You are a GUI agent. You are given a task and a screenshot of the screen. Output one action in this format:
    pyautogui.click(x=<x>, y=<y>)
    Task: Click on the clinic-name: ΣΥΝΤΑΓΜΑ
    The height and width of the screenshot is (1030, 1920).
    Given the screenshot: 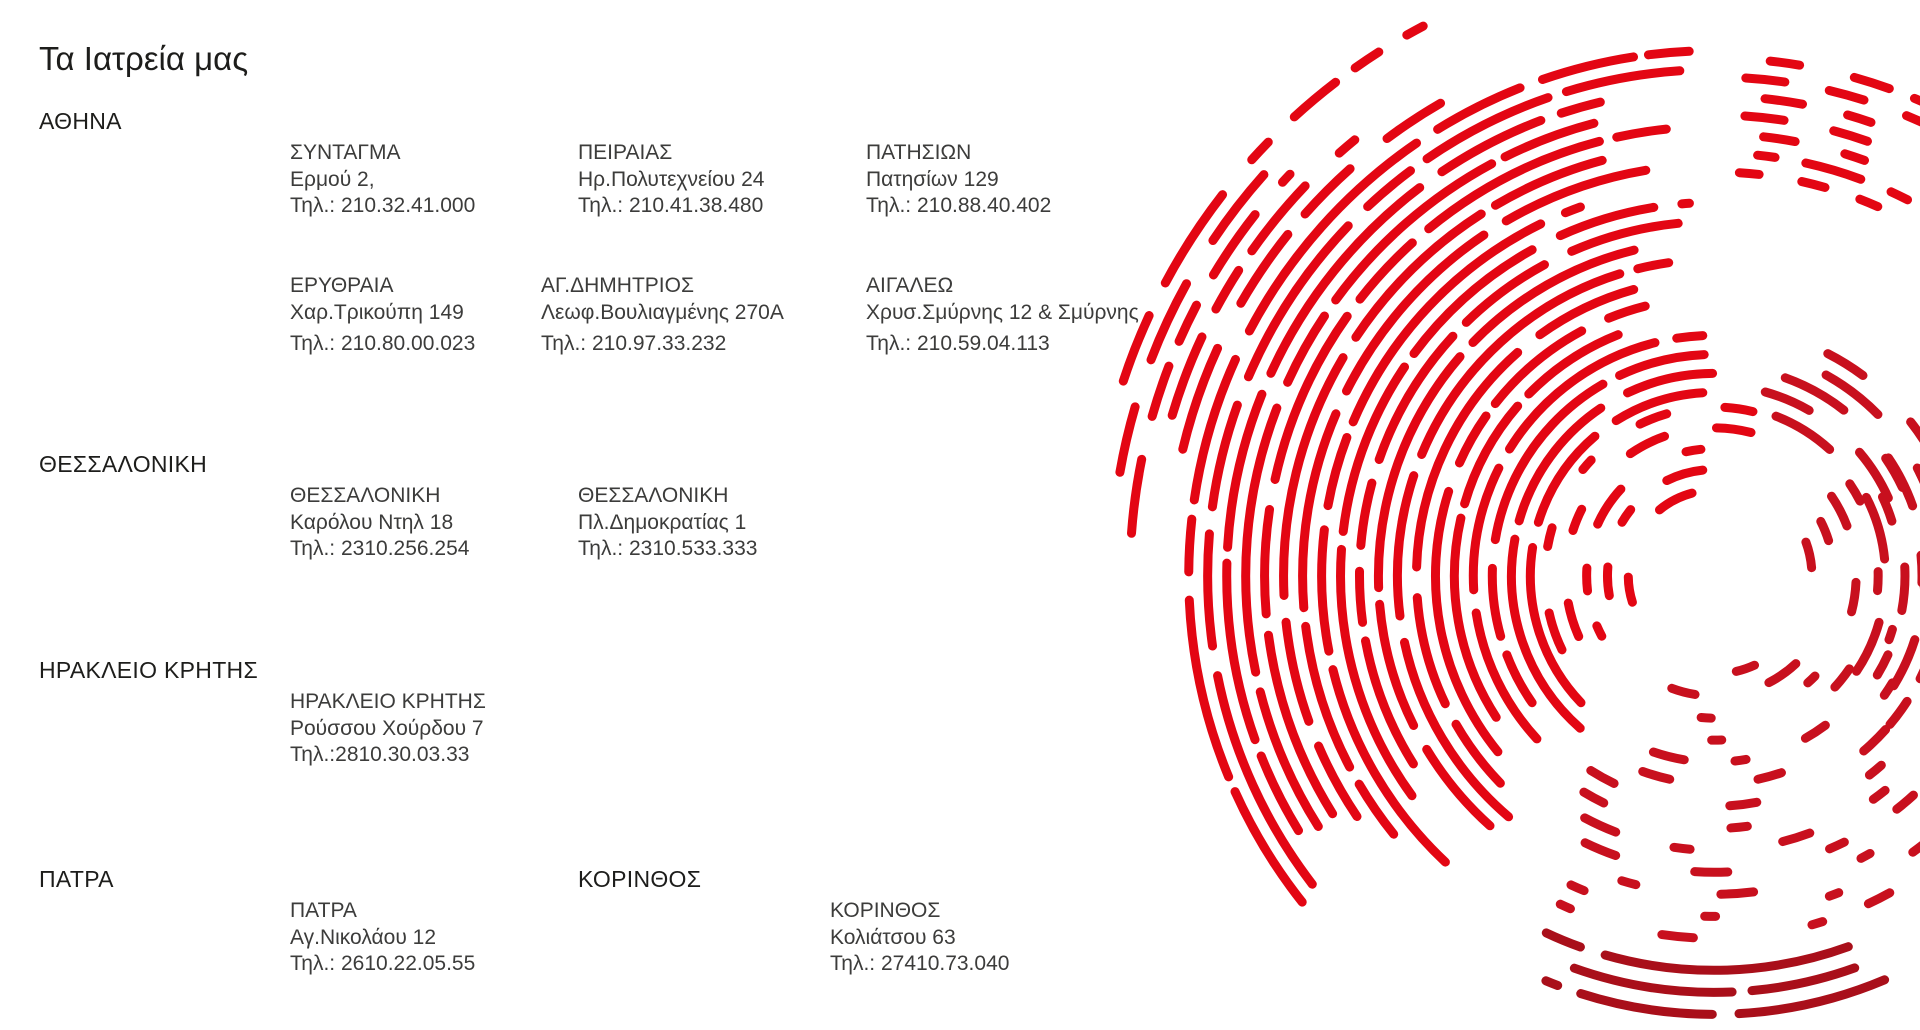 What is the action you would take?
    pyautogui.click(x=345, y=152)
    